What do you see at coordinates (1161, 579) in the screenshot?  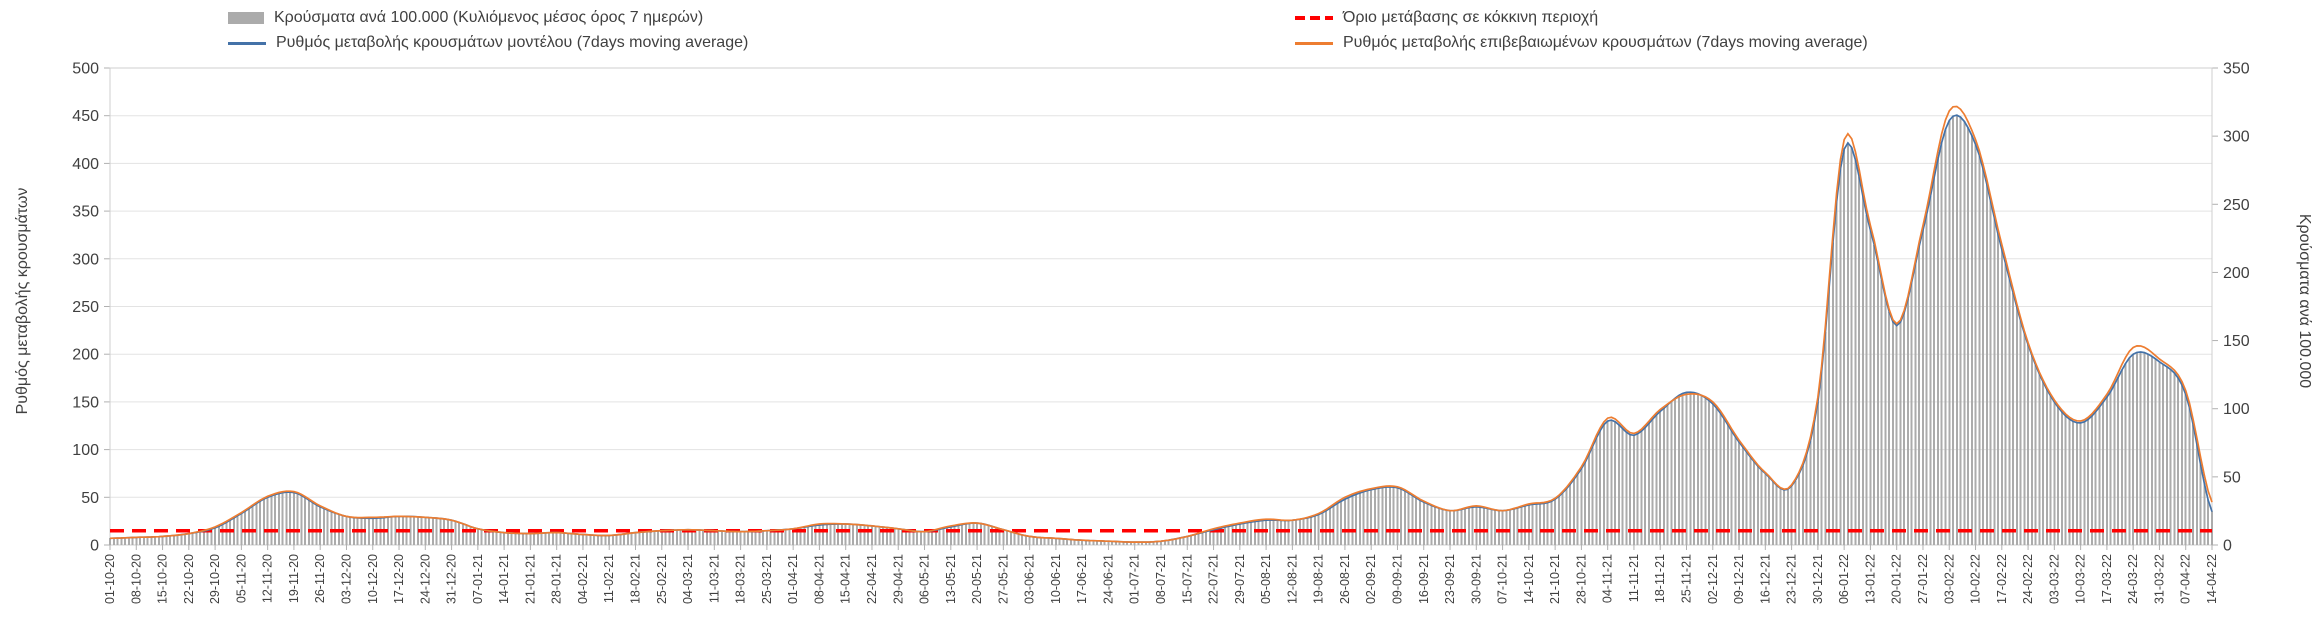 I see `x-tick-label: 08-07-21` at bounding box center [1161, 579].